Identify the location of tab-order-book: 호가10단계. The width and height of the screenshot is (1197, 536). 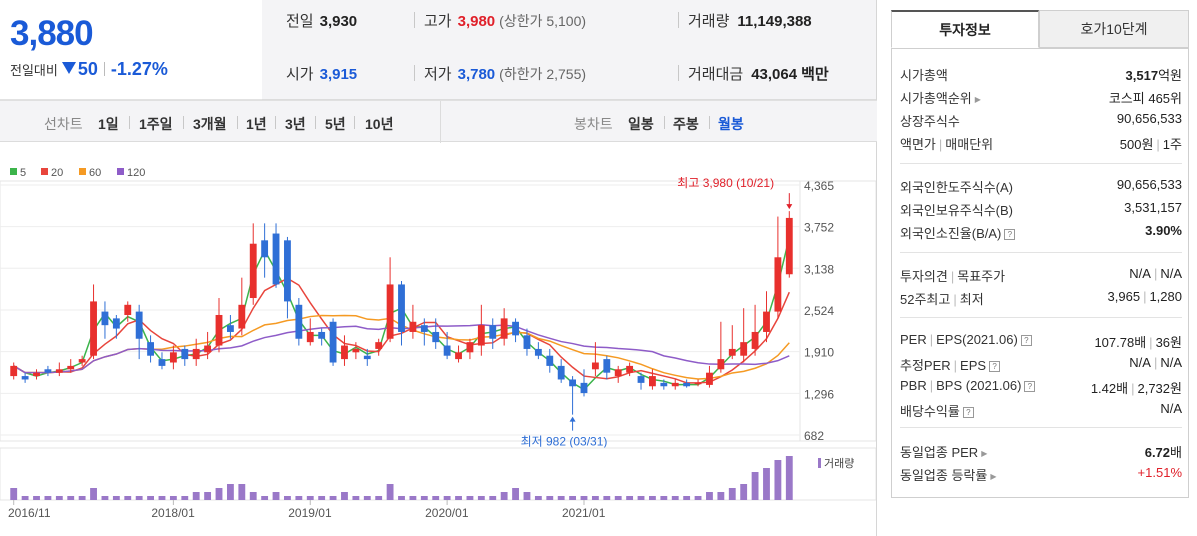
(1114, 29).